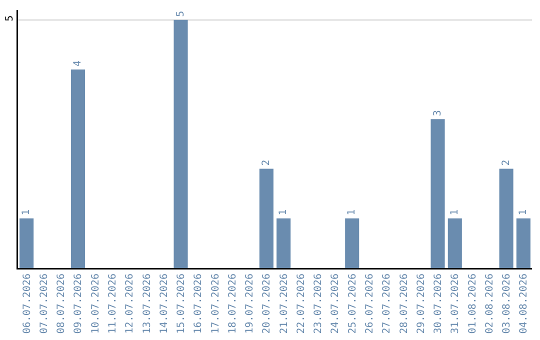 The height and width of the screenshot is (340, 540). What do you see at coordinates (438, 113) in the screenshot?
I see `data-label: 3` at bounding box center [438, 113].